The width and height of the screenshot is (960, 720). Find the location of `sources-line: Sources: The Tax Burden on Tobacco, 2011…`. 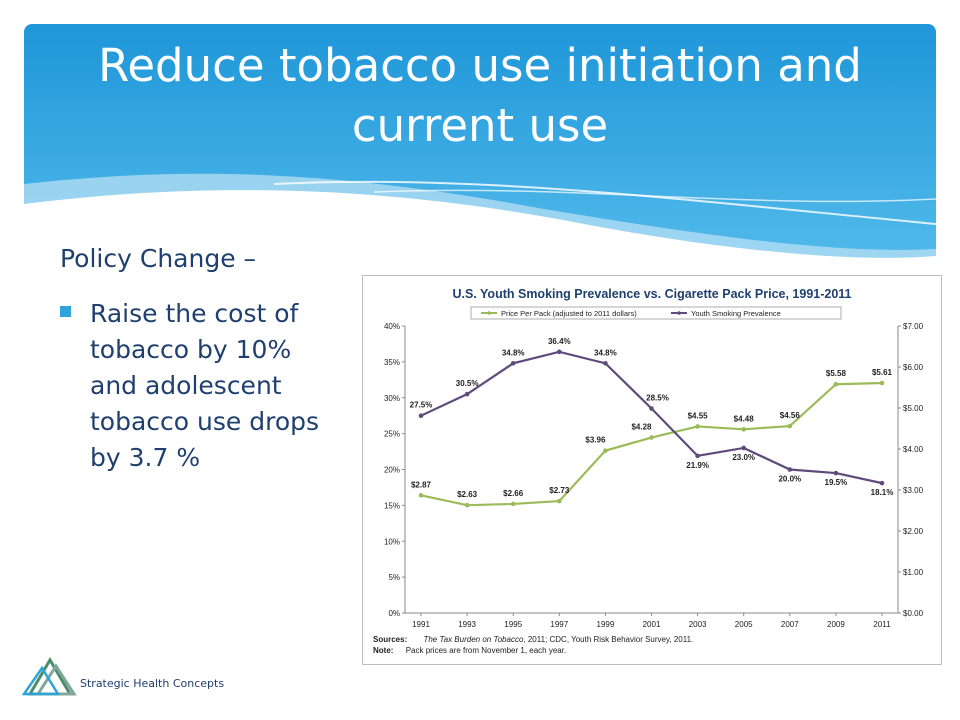

sources-line: Sources: The Tax Burden on Tobacco, 2011… is located at coordinates (533, 639).